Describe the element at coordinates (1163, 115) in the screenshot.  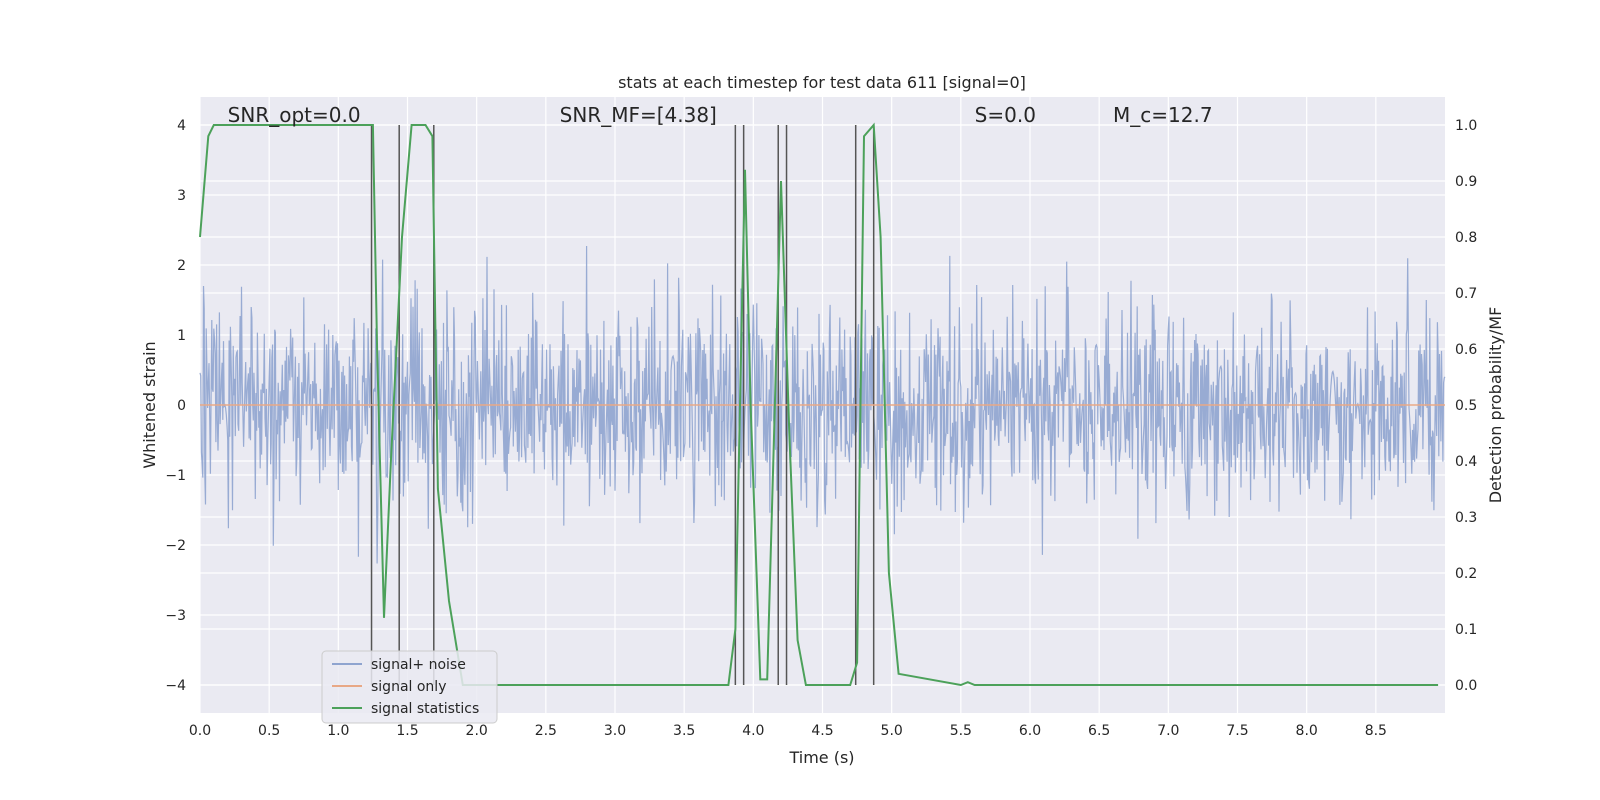
I see `annotation-4: M_c=12.7` at that location.